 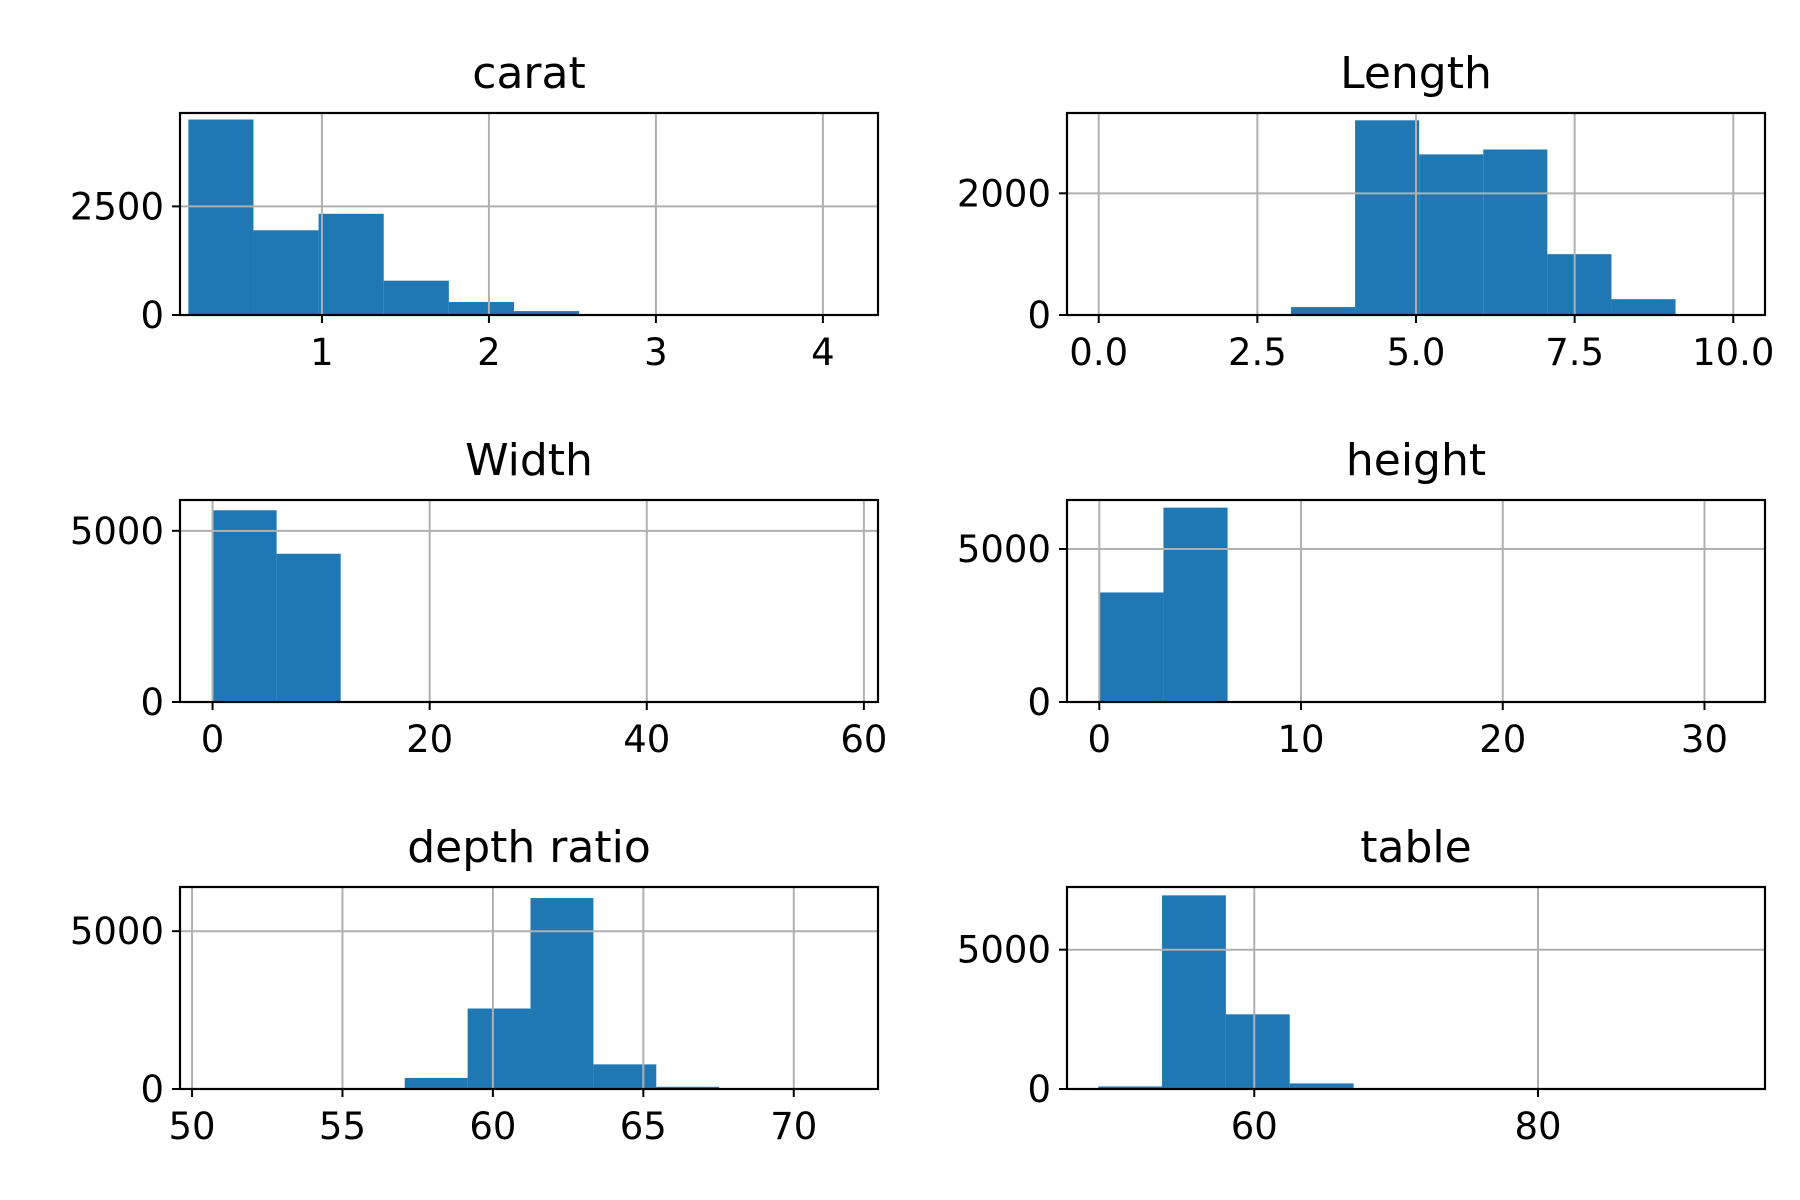 What do you see at coordinates (342, 1126) in the screenshot?
I see `x-tick-label: 55` at bounding box center [342, 1126].